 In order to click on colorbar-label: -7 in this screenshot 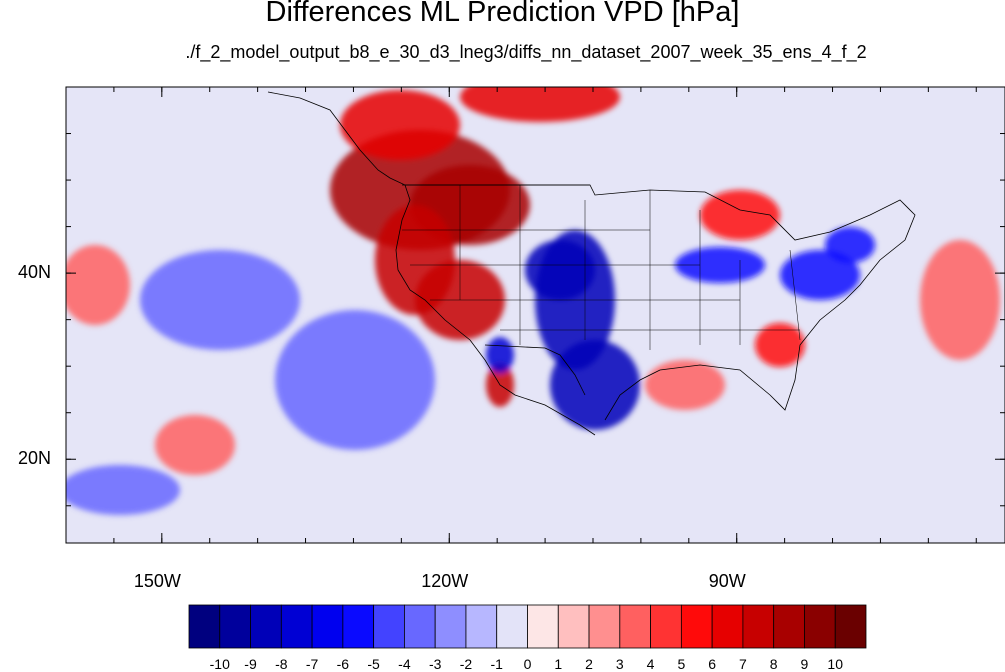, I will do `click(312, 664)`.